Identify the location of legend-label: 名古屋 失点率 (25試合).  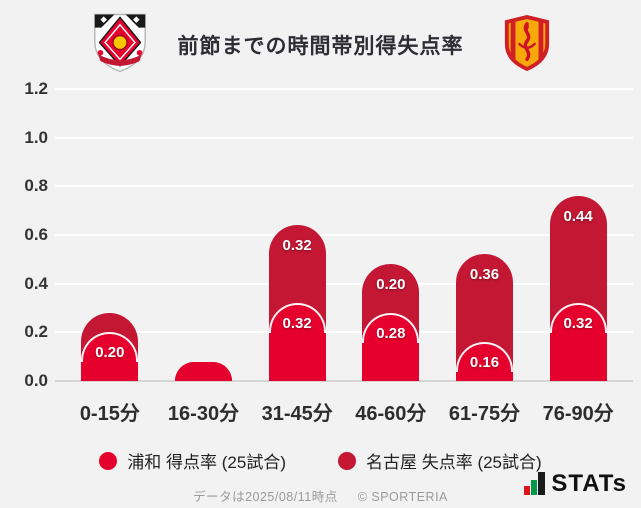
(454, 462).